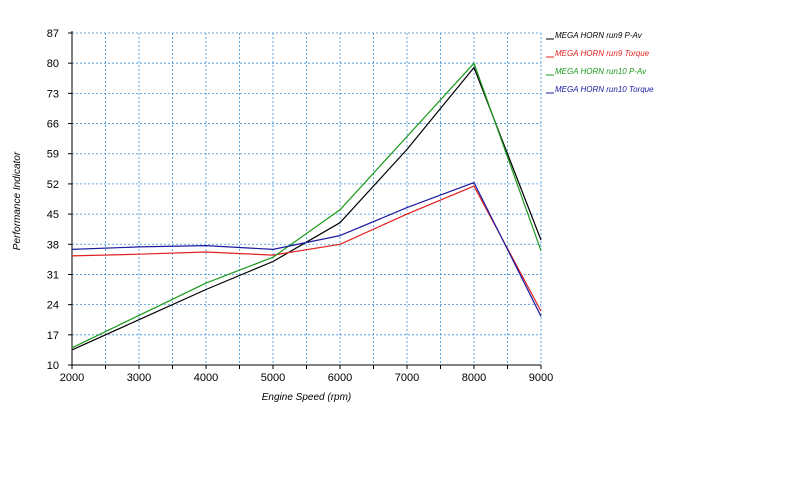 This screenshot has height=500, width=800. Describe the element at coordinates (53, 94) in the screenshot. I see `y-tick-label: 73` at that location.